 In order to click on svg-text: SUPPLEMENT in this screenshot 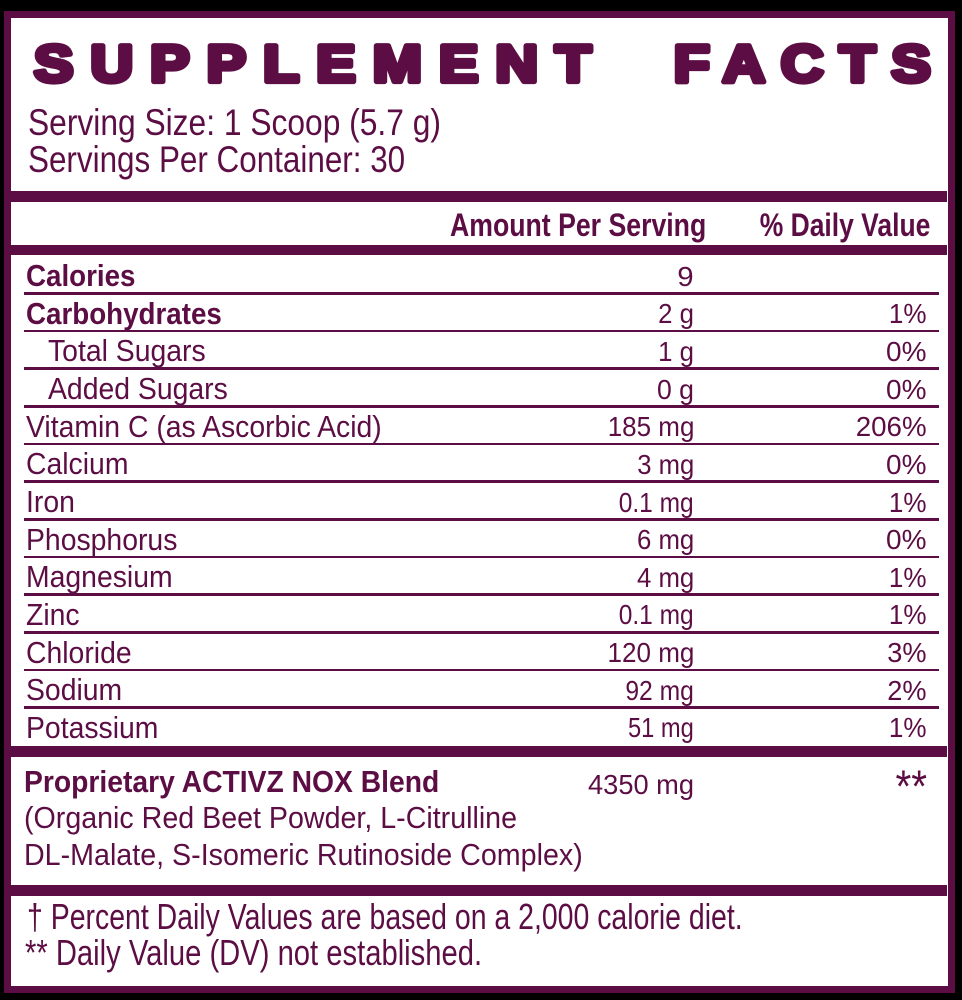, I will do `click(321, 64)`.